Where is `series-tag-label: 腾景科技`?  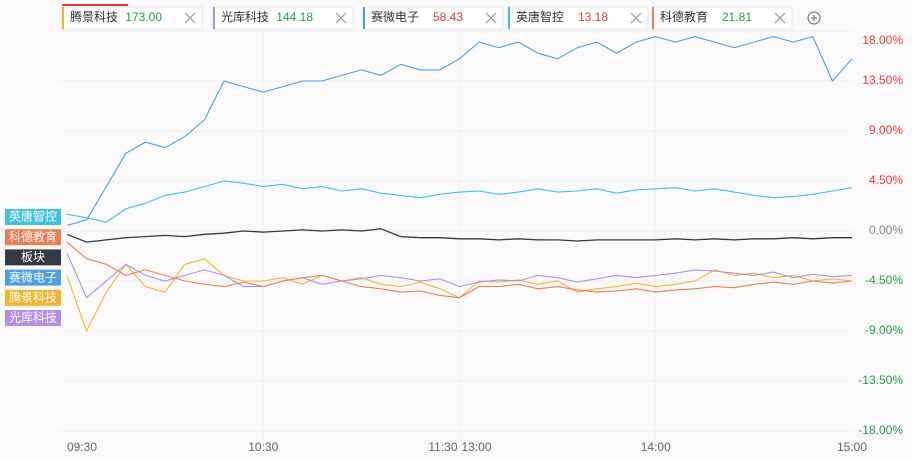 series-tag-label: 腾景科技 is located at coordinates (33, 296).